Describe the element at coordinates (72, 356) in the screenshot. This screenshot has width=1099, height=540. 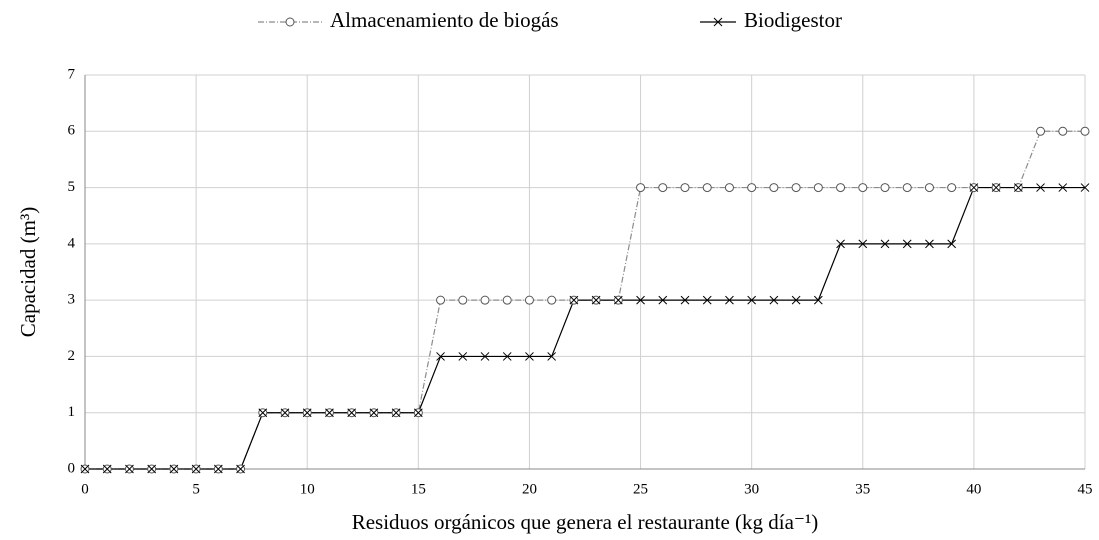
I see `y-tick-label: 2` at that location.